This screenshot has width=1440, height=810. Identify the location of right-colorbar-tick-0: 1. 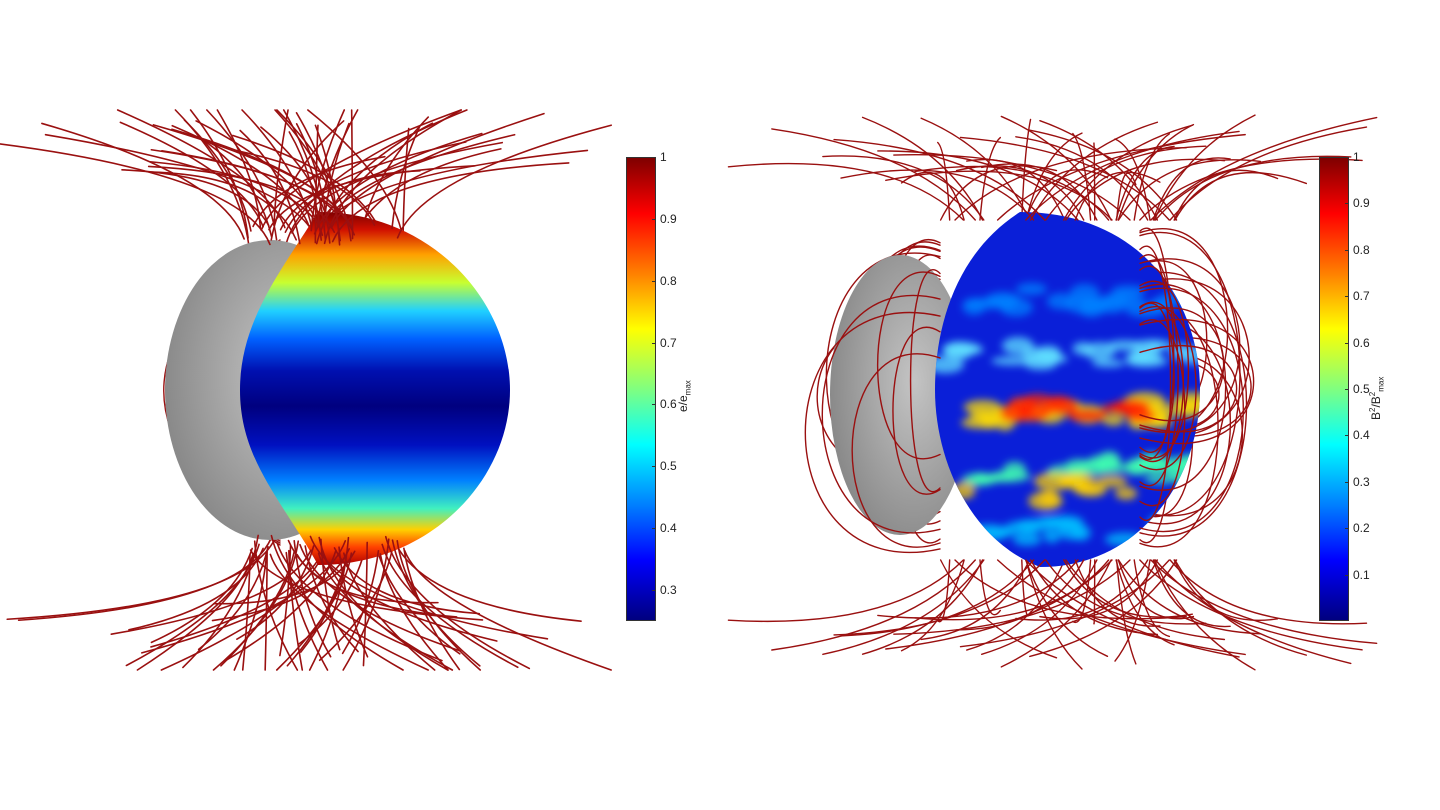
(1356, 157).